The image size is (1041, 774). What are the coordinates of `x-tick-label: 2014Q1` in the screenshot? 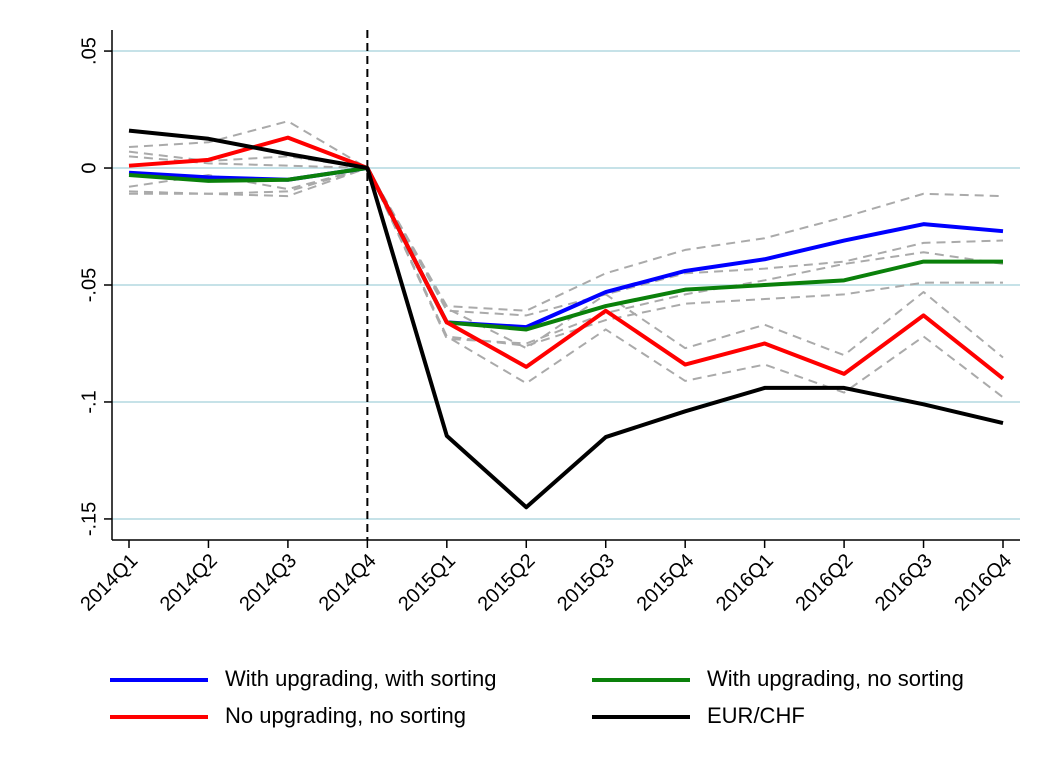 It's located at (109, 583).